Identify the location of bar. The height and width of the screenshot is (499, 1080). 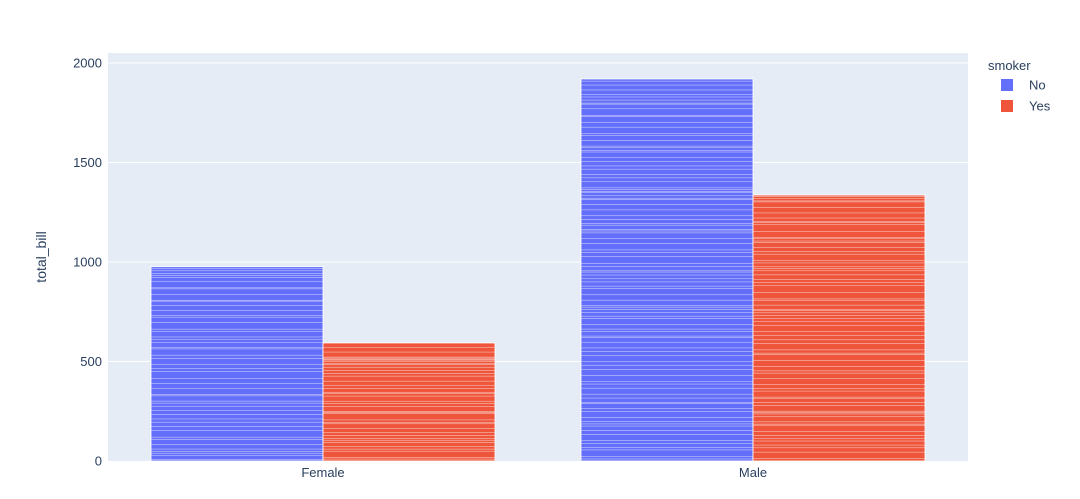
(237, 363).